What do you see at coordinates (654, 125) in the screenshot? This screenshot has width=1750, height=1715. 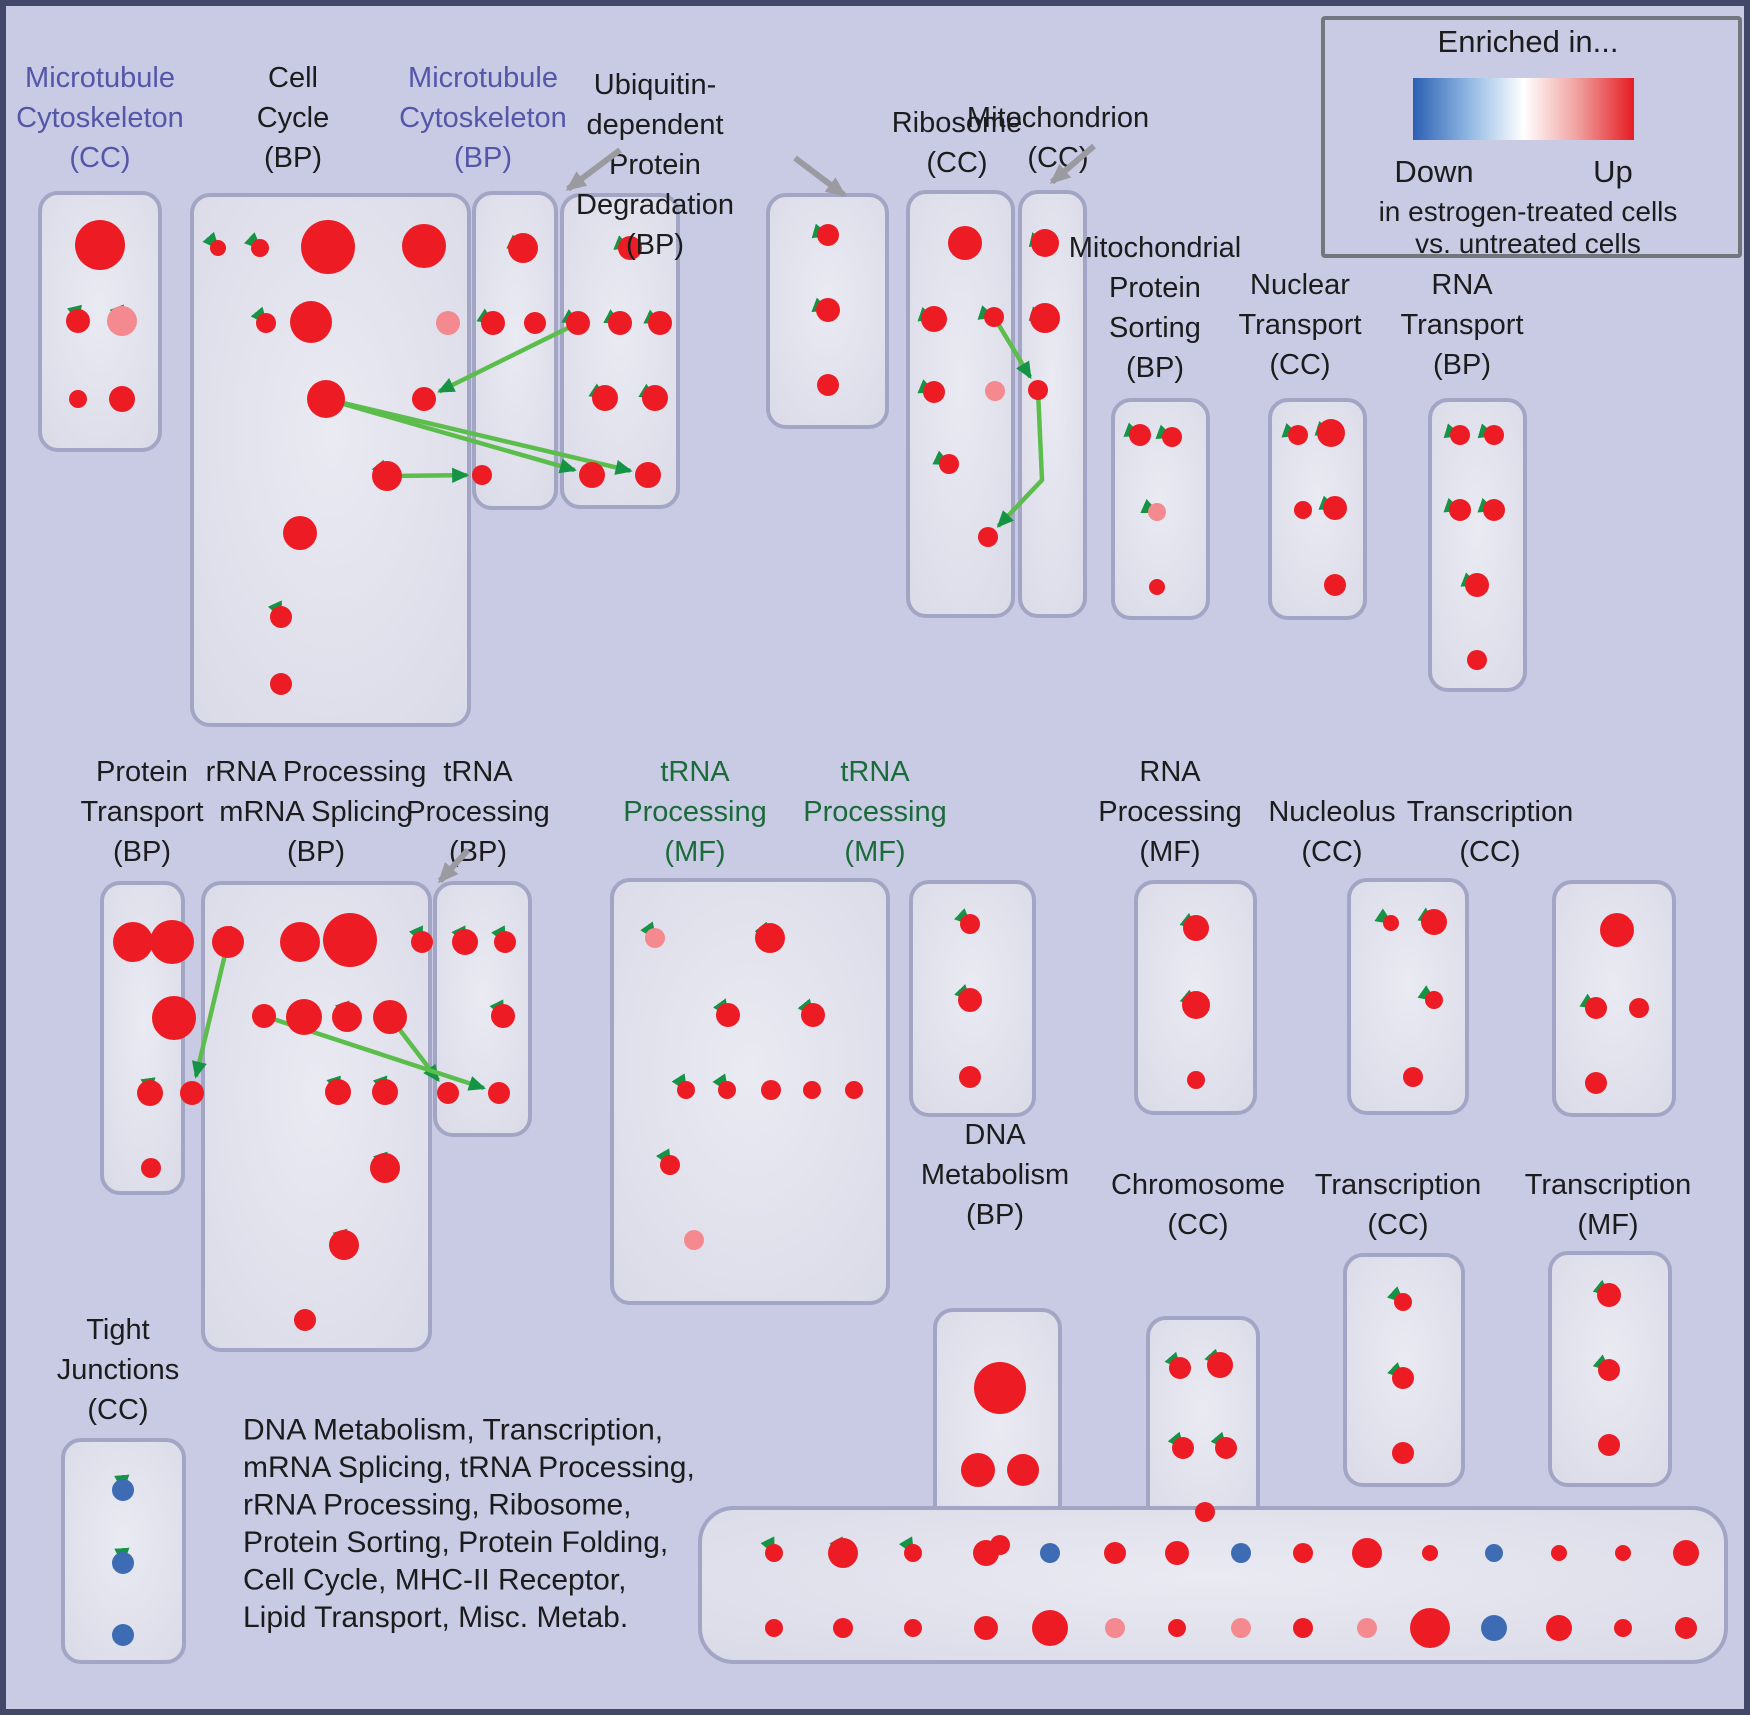 I see `cluster-label-line: dependent` at bounding box center [654, 125].